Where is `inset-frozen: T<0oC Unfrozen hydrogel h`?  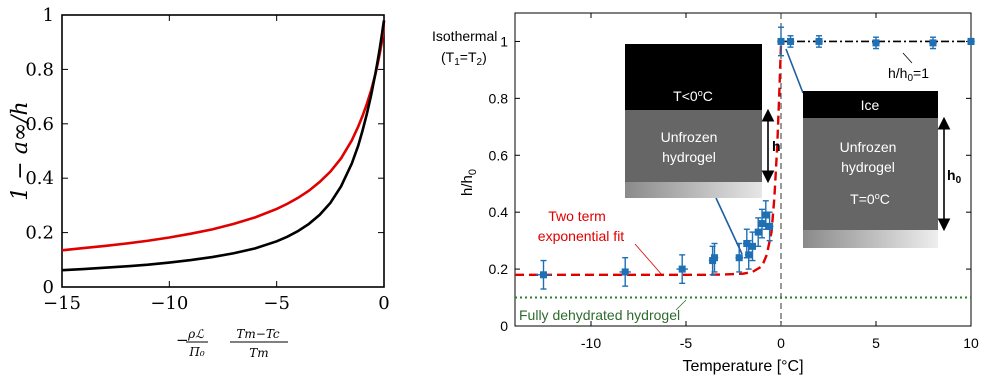
inset-frozen: T<0oC Unfrozen hydrogel h is located at coordinates (703, 121).